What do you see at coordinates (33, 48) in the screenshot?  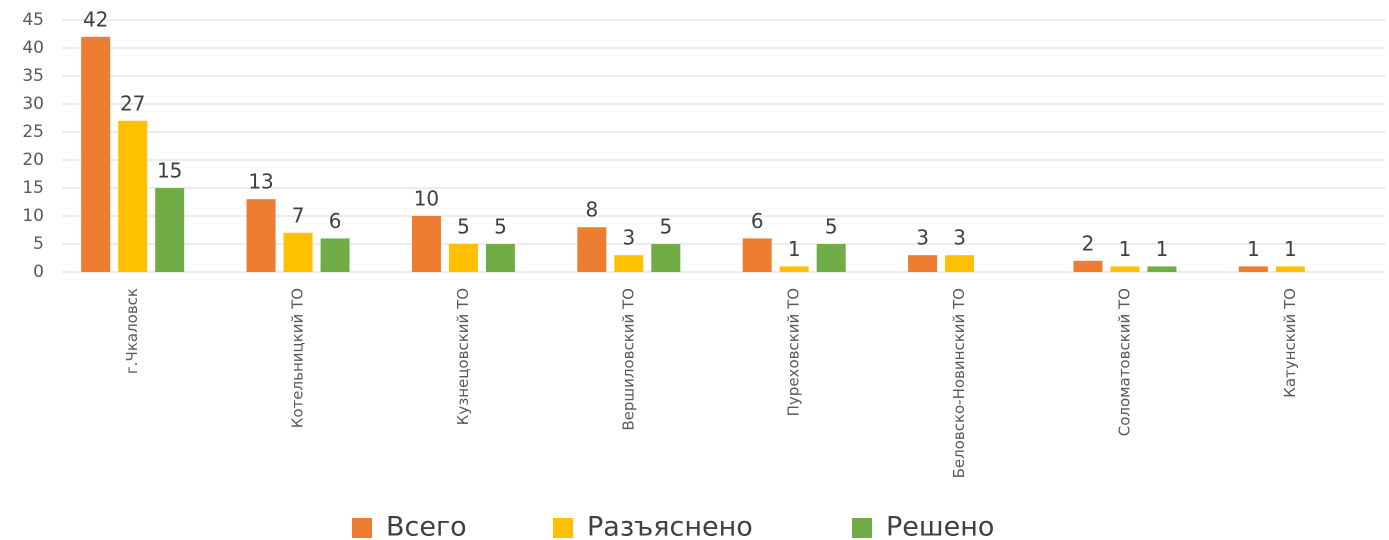 I see `y-tick-label: 40` at bounding box center [33, 48].